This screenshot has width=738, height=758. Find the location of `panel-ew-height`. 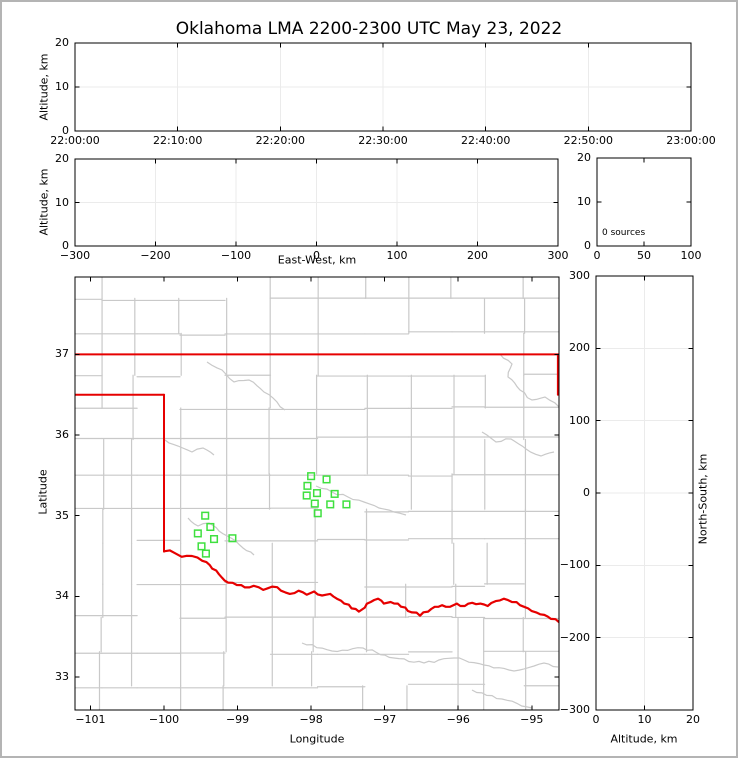

panel-ew-height is located at coordinates (316, 202).